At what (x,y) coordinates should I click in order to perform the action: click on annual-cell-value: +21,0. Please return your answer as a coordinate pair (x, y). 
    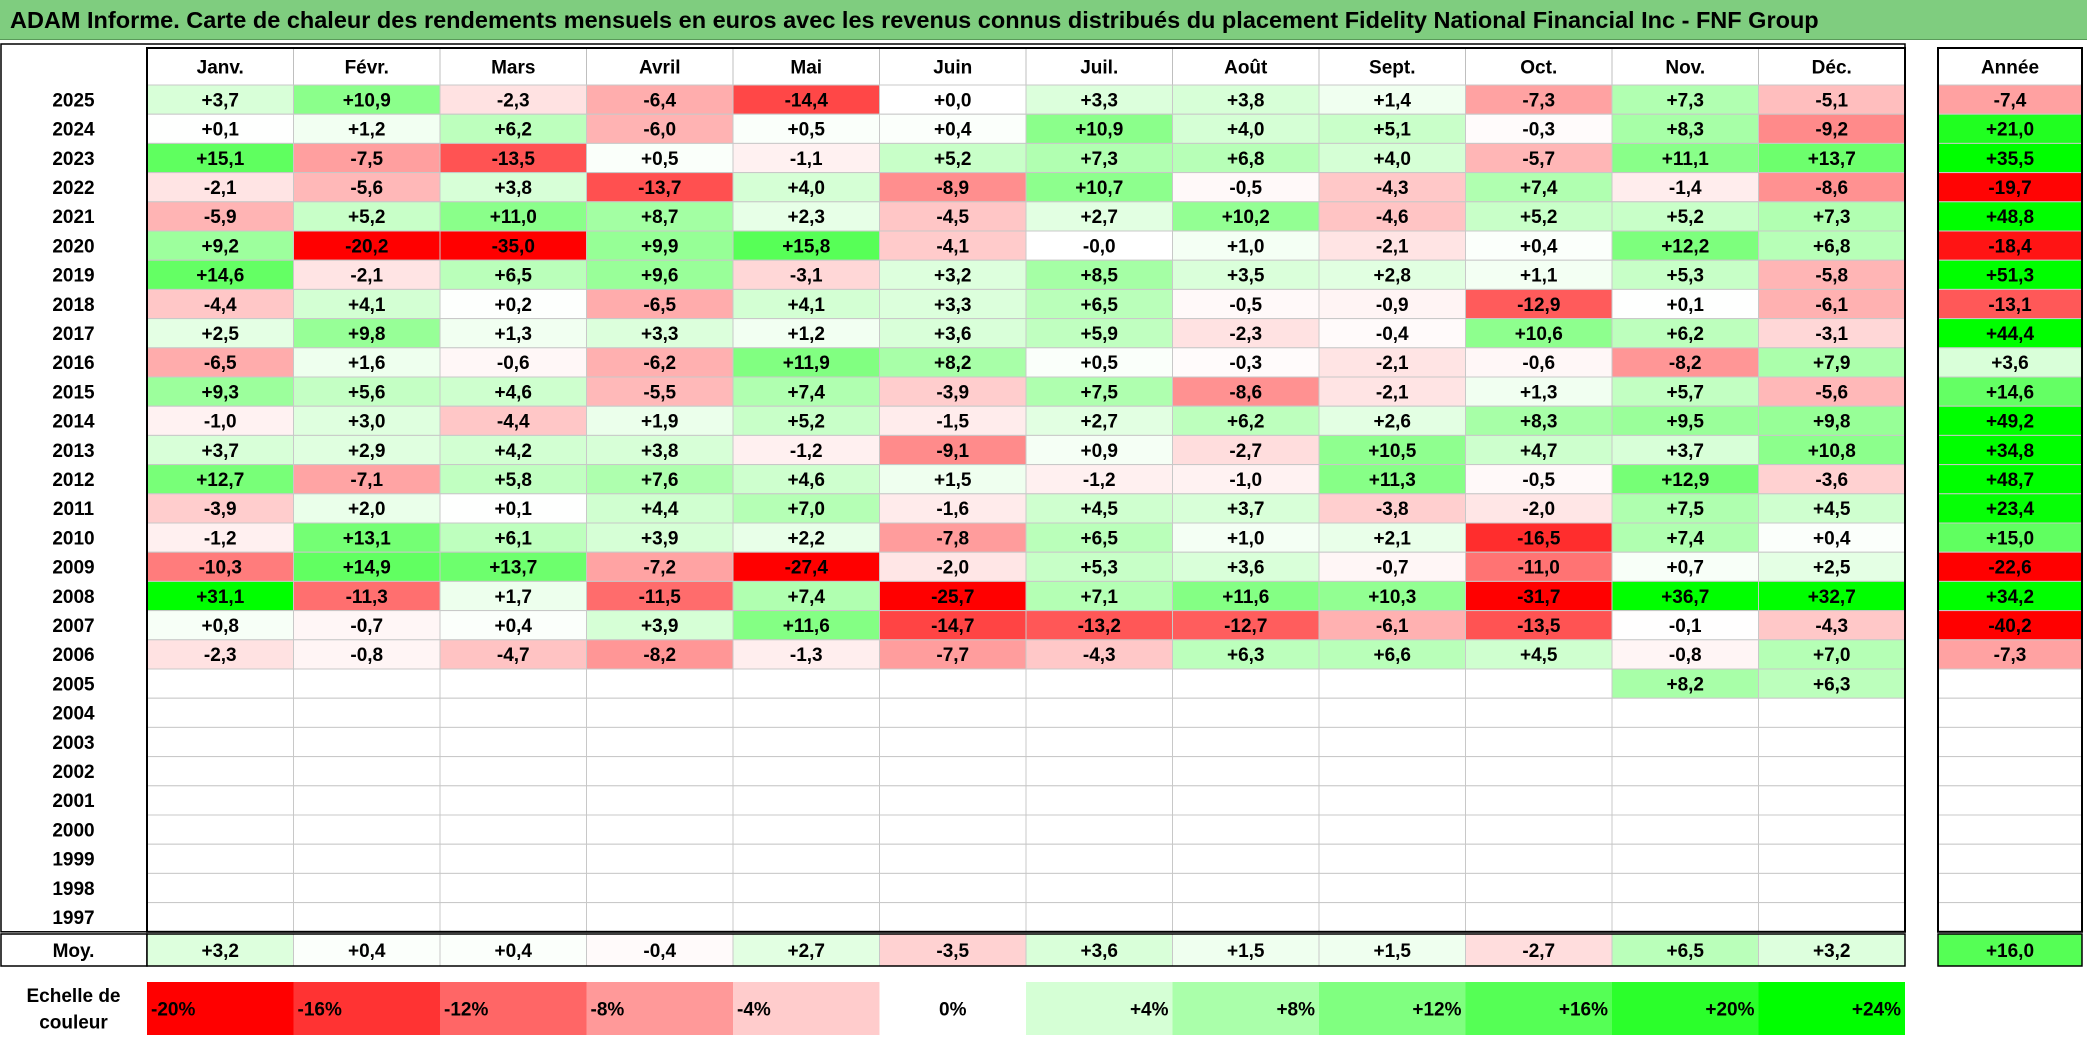
    Looking at the image, I should click on (2010, 130).